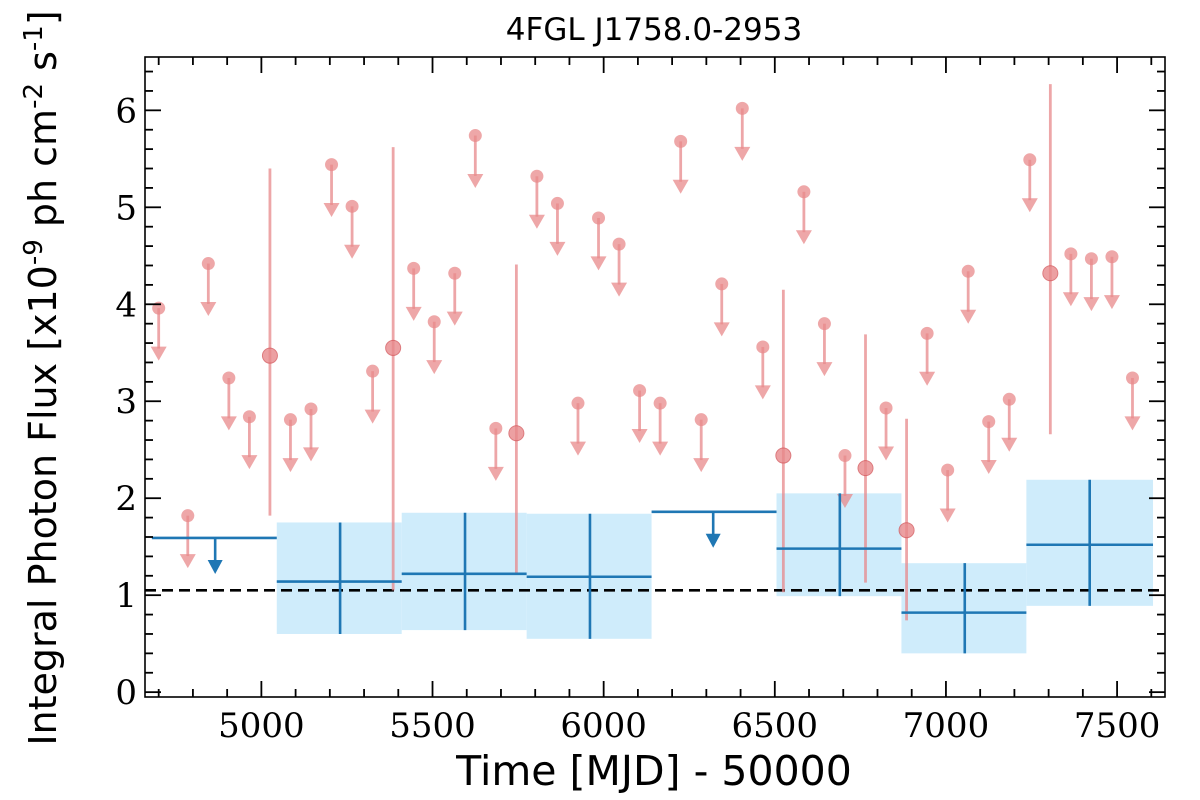 This screenshot has width=1200, height=800. What do you see at coordinates (1117, 726) in the screenshot?
I see `x-tick-label: 7500` at bounding box center [1117, 726].